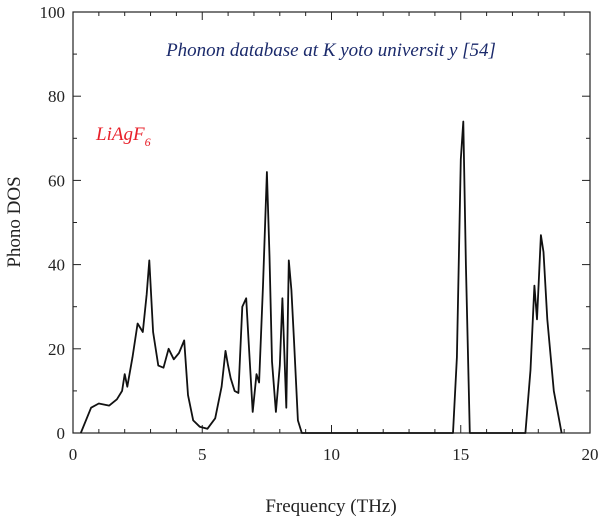 This screenshot has width=600, height=522. Describe the element at coordinates (120, 134) in the screenshot. I see `compound-base: LiAgF` at that location.